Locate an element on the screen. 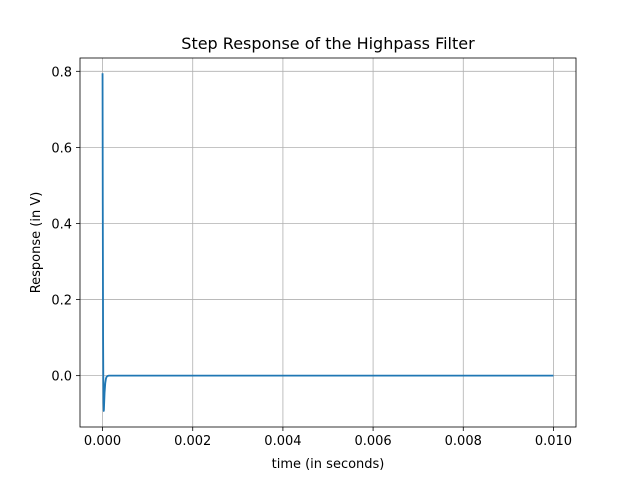 The width and height of the screenshot is (640, 480). x-tick-label: 0.008 is located at coordinates (463, 441).